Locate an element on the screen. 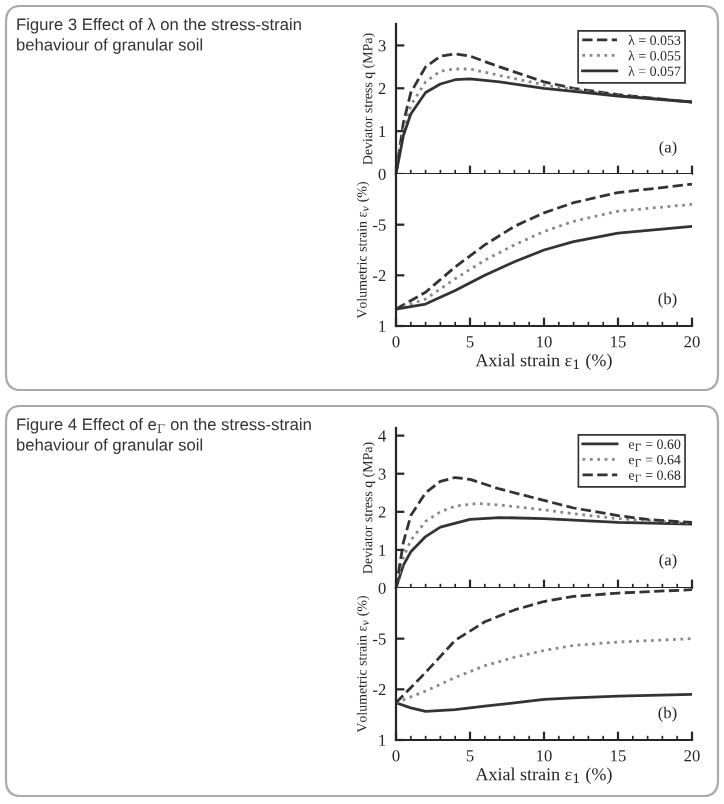 This screenshot has height=804, width=724. caption: Figure 4 Effect of e$_{Γ}$ on the stress-strain behaviour of granular soil is located at coordinates (164, 436).